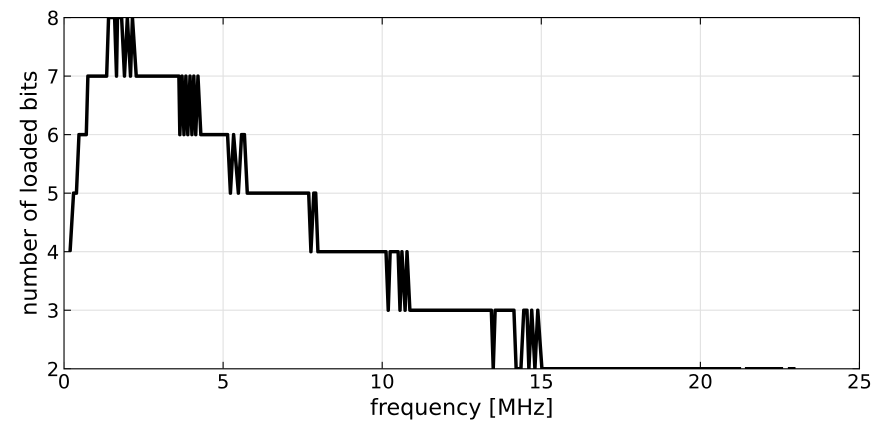 Image resolution: width=877 pixels, height=439 pixels. Describe the element at coordinates (53, 369) in the screenshot. I see `y-tick-label: 2` at that location.